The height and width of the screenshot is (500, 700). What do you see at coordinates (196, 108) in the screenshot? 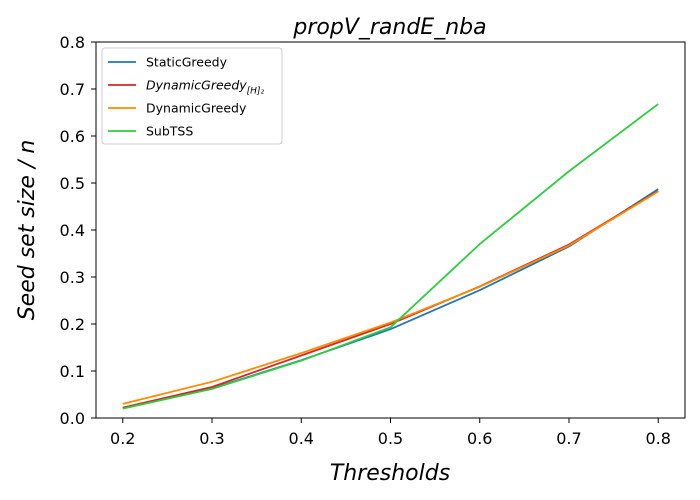
I see `legend-label: DynamicGreedy` at bounding box center [196, 108].